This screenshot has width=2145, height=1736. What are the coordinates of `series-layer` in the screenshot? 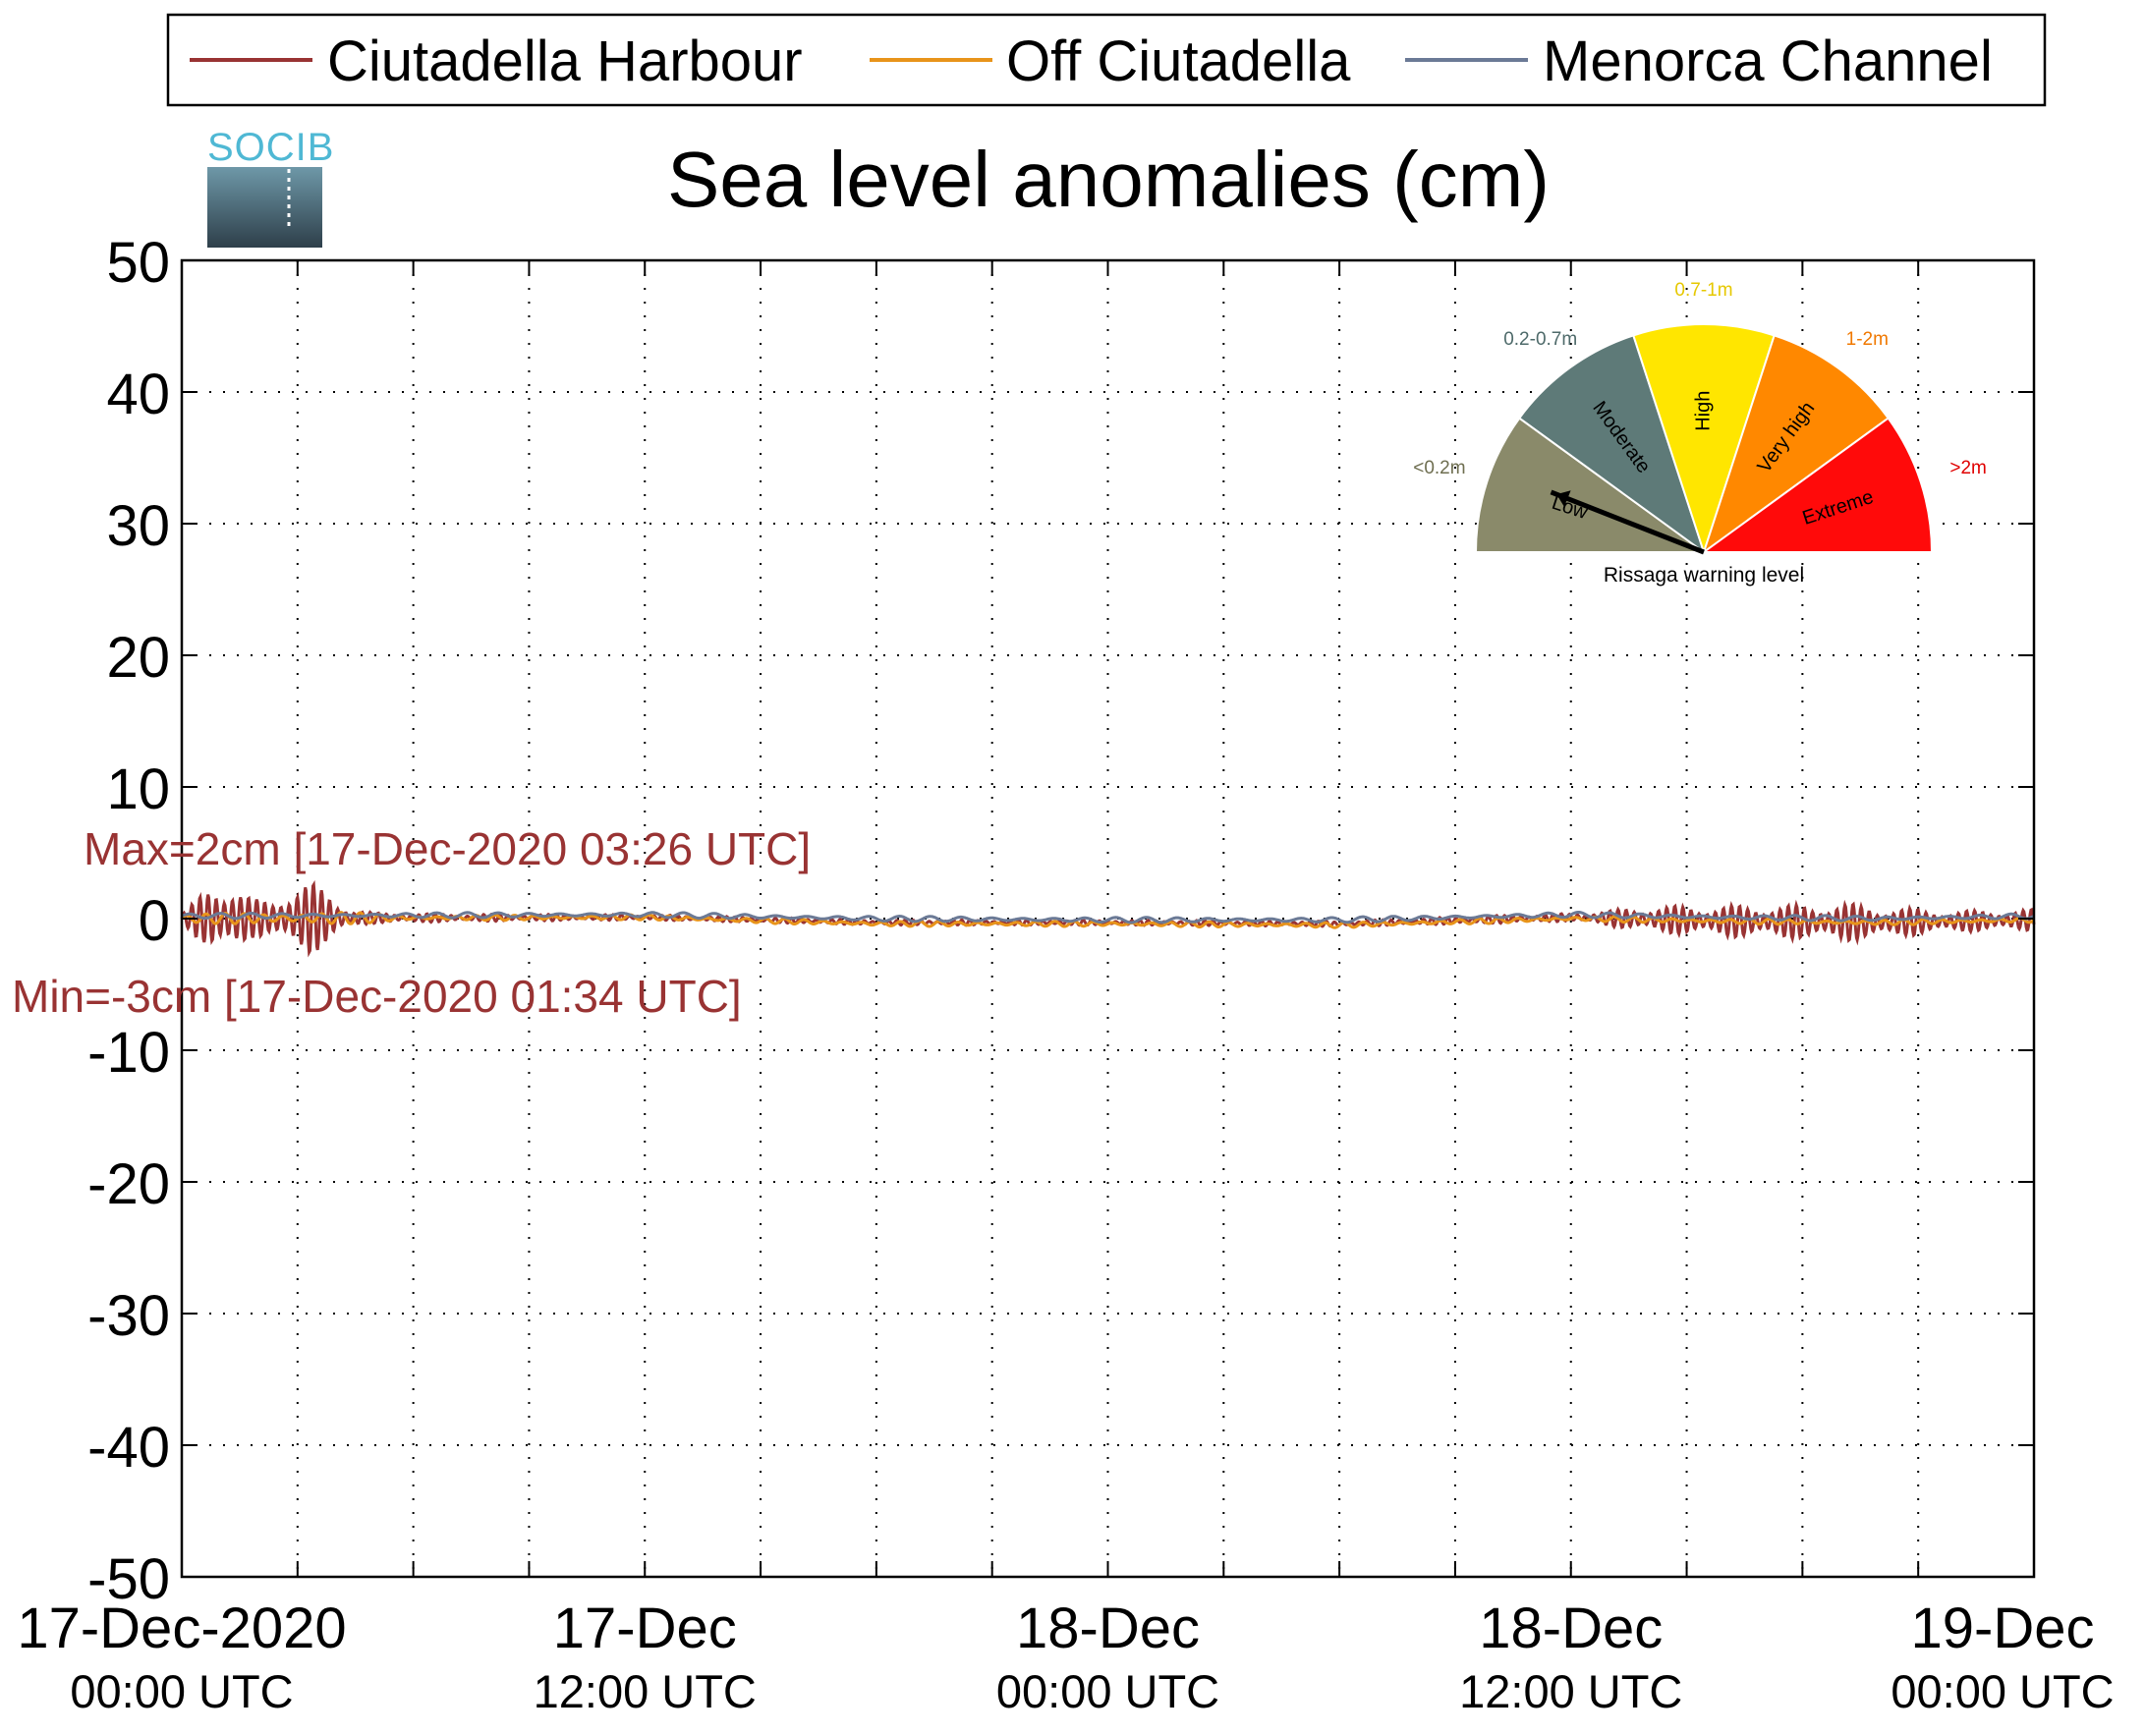 It's located at (1108, 918).